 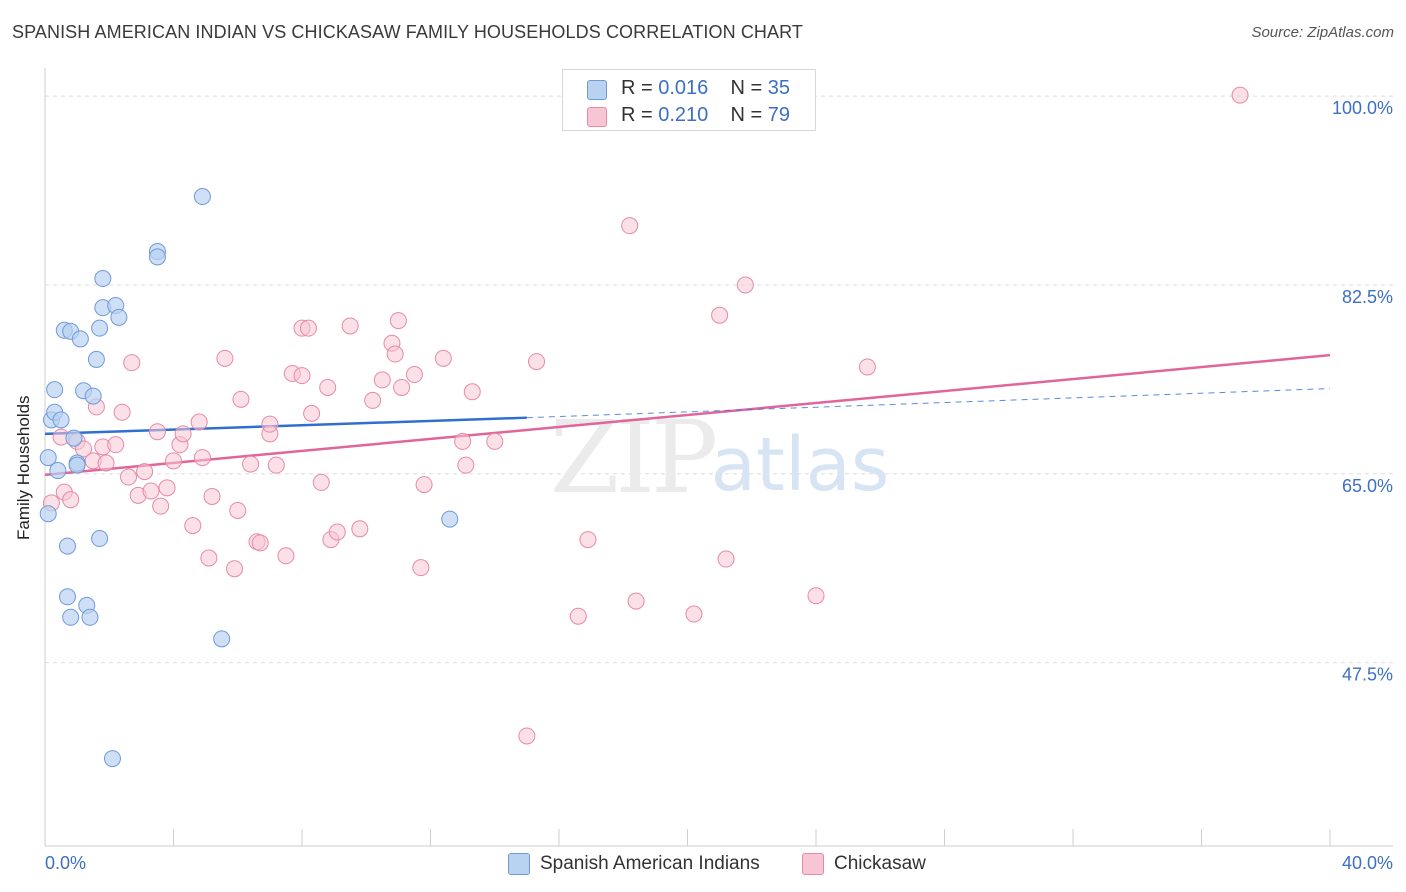 I want to click on source-label: Source: ZipAtlas.com, so click(x=1322, y=32).